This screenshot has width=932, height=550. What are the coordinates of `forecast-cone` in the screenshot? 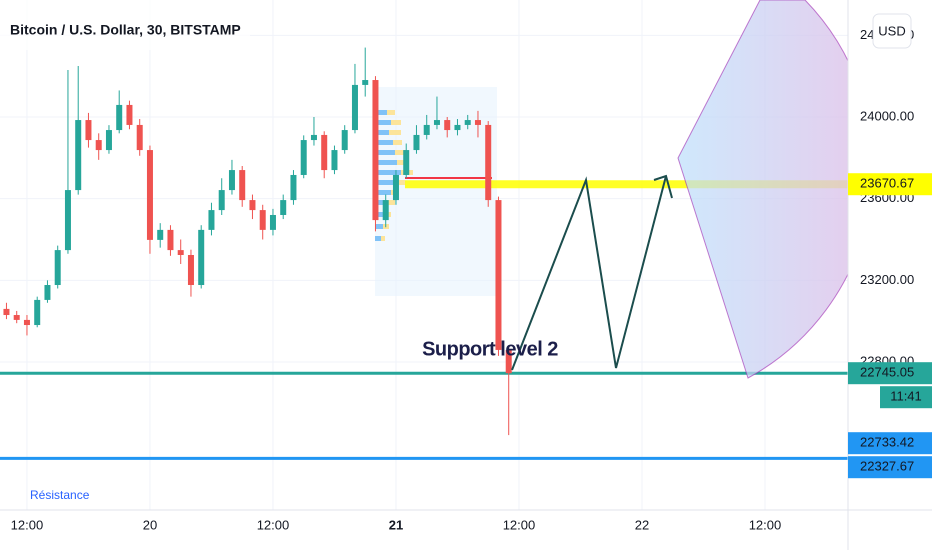 It's located at (775, 189).